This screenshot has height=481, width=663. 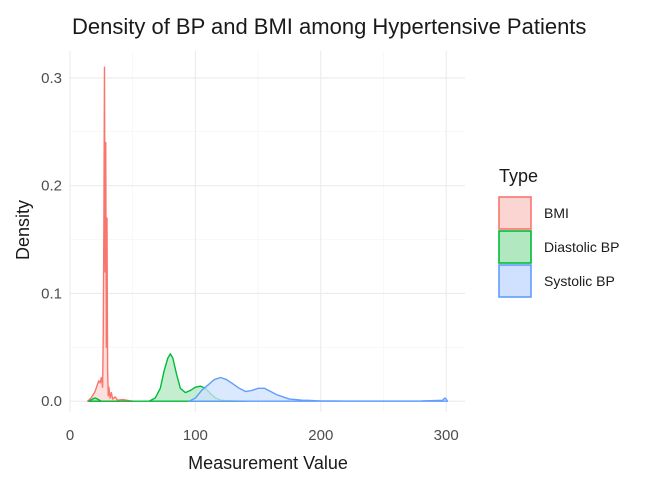 What do you see at coordinates (558, 232) in the screenshot?
I see `legend: Type BMI Diastolic BP Systolic BP` at bounding box center [558, 232].